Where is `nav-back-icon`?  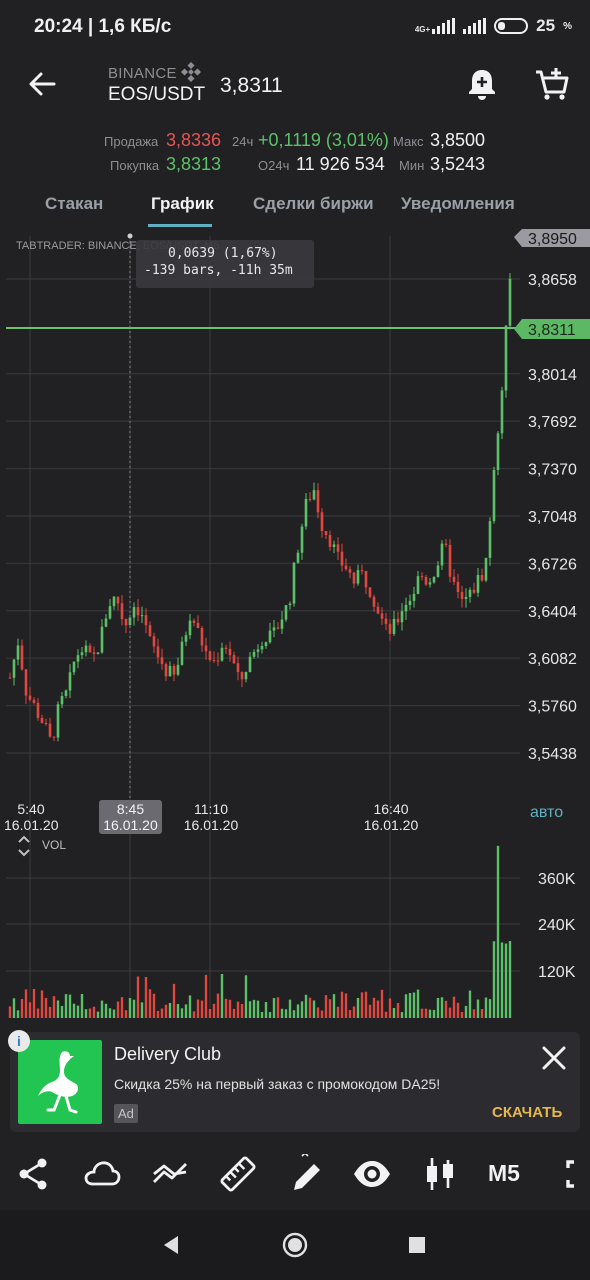 nav-back-icon is located at coordinates (171, 1245).